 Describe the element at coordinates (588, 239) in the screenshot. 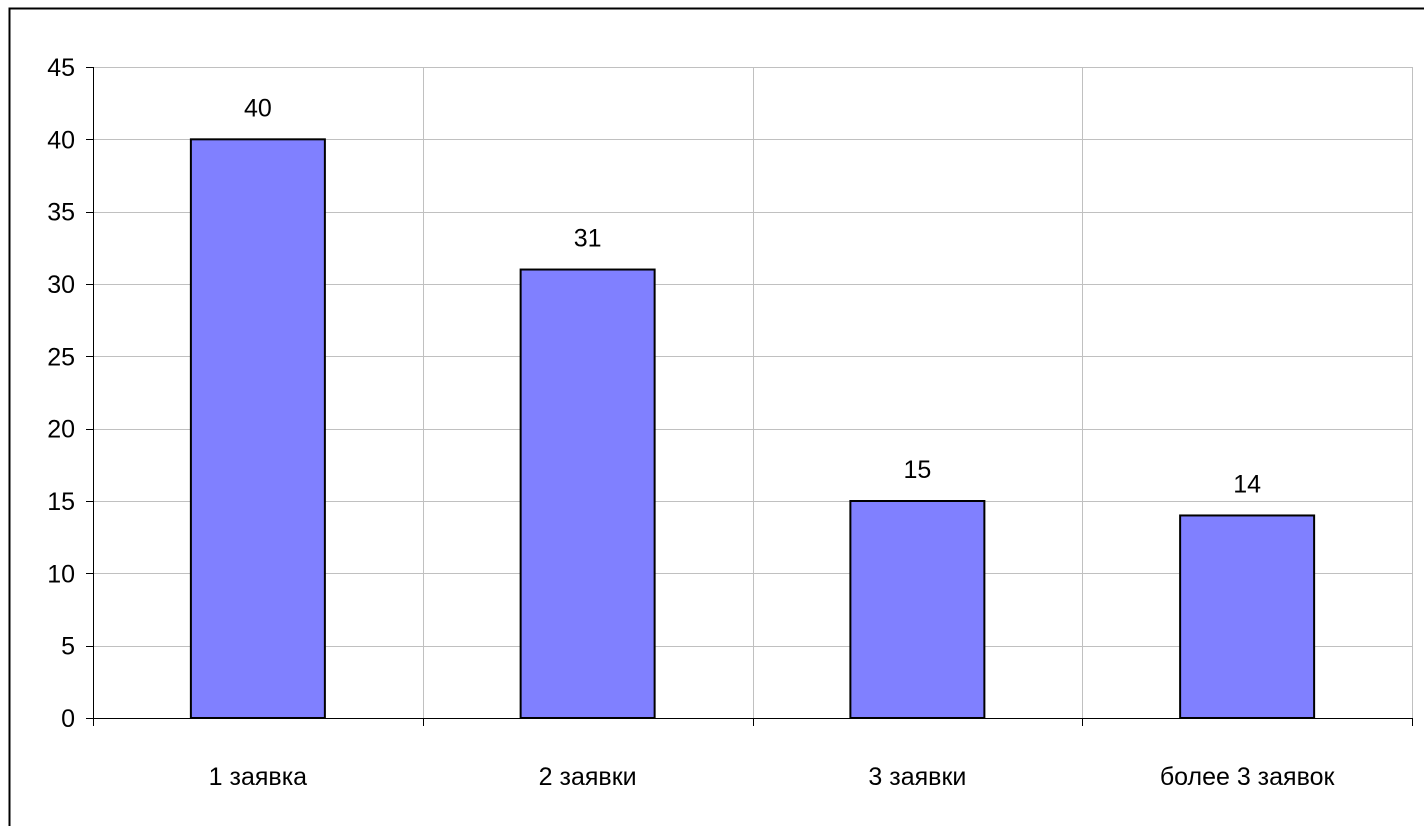

I see `data-label-2: 31` at that location.